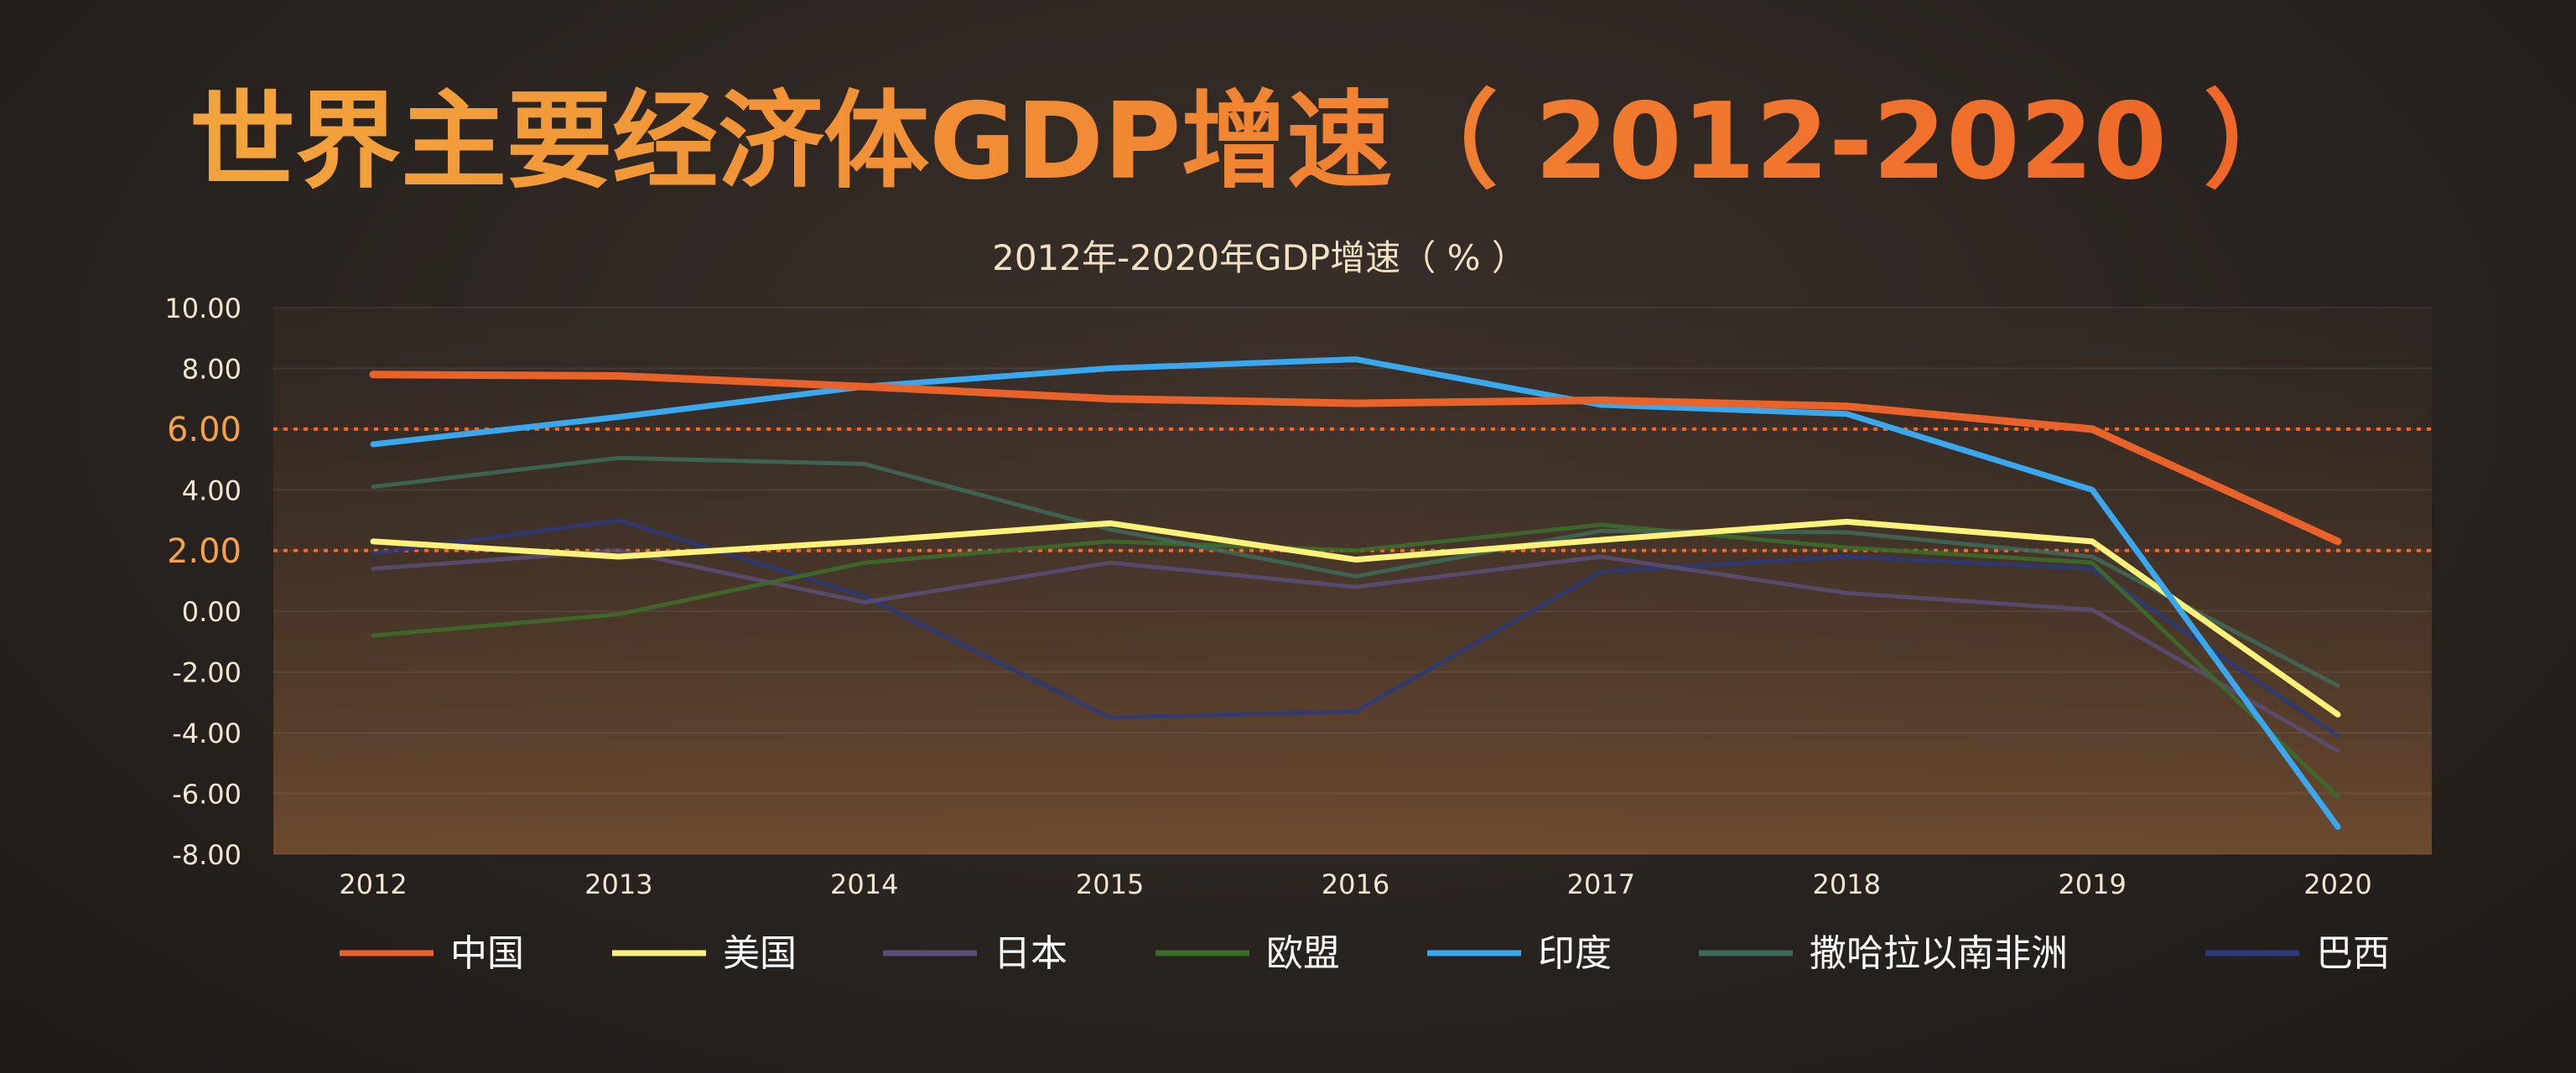 The image size is (2576, 1073). Describe the element at coordinates (212, 612) in the screenshot. I see `y-tick-label: 0.00` at that location.